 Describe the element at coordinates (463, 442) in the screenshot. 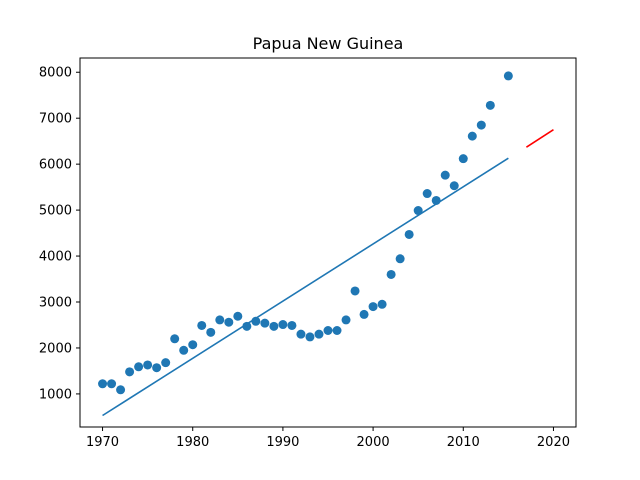

I see `x-tick-label: 2010` at that location.